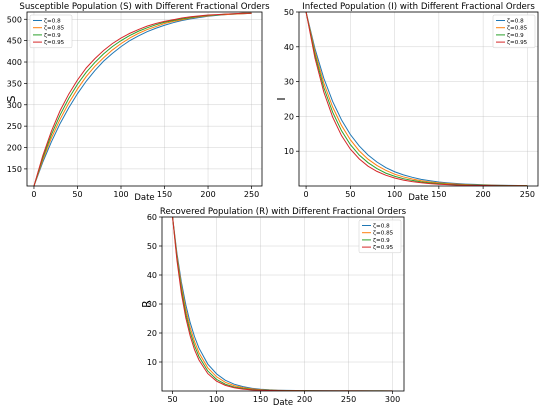 The width and height of the screenshot is (550, 410). What do you see at coordinates (14, 41) in the screenshot?
I see `y-tick-label: 450` at bounding box center [14, 41].